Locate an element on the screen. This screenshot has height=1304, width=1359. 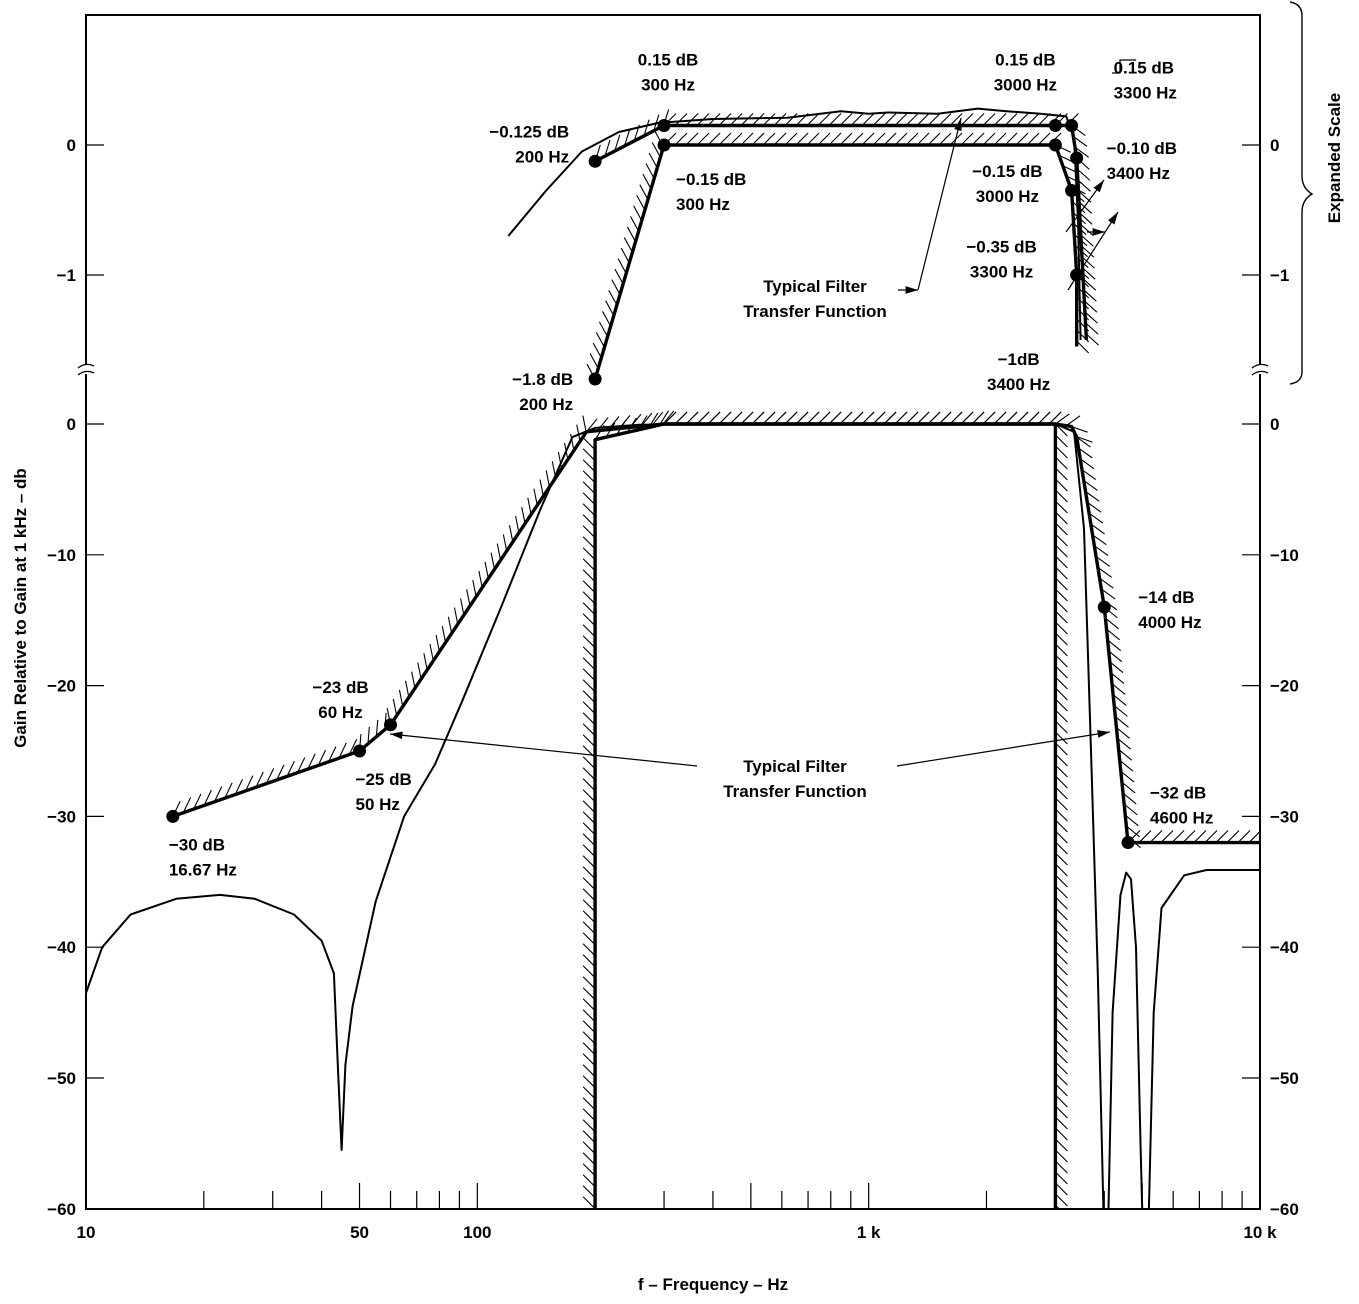
data-point-label: −30 dB 16.67 Hz is located at coordinates (203, 857).